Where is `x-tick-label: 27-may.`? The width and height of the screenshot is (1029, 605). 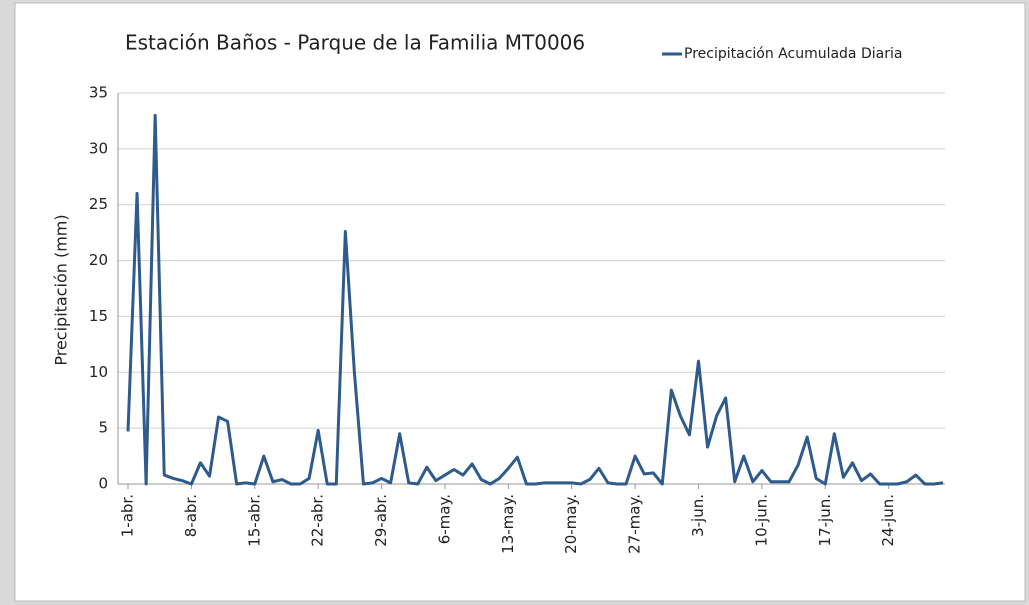
x-tick-label: 27-may. is located at coordinates (635, 524).